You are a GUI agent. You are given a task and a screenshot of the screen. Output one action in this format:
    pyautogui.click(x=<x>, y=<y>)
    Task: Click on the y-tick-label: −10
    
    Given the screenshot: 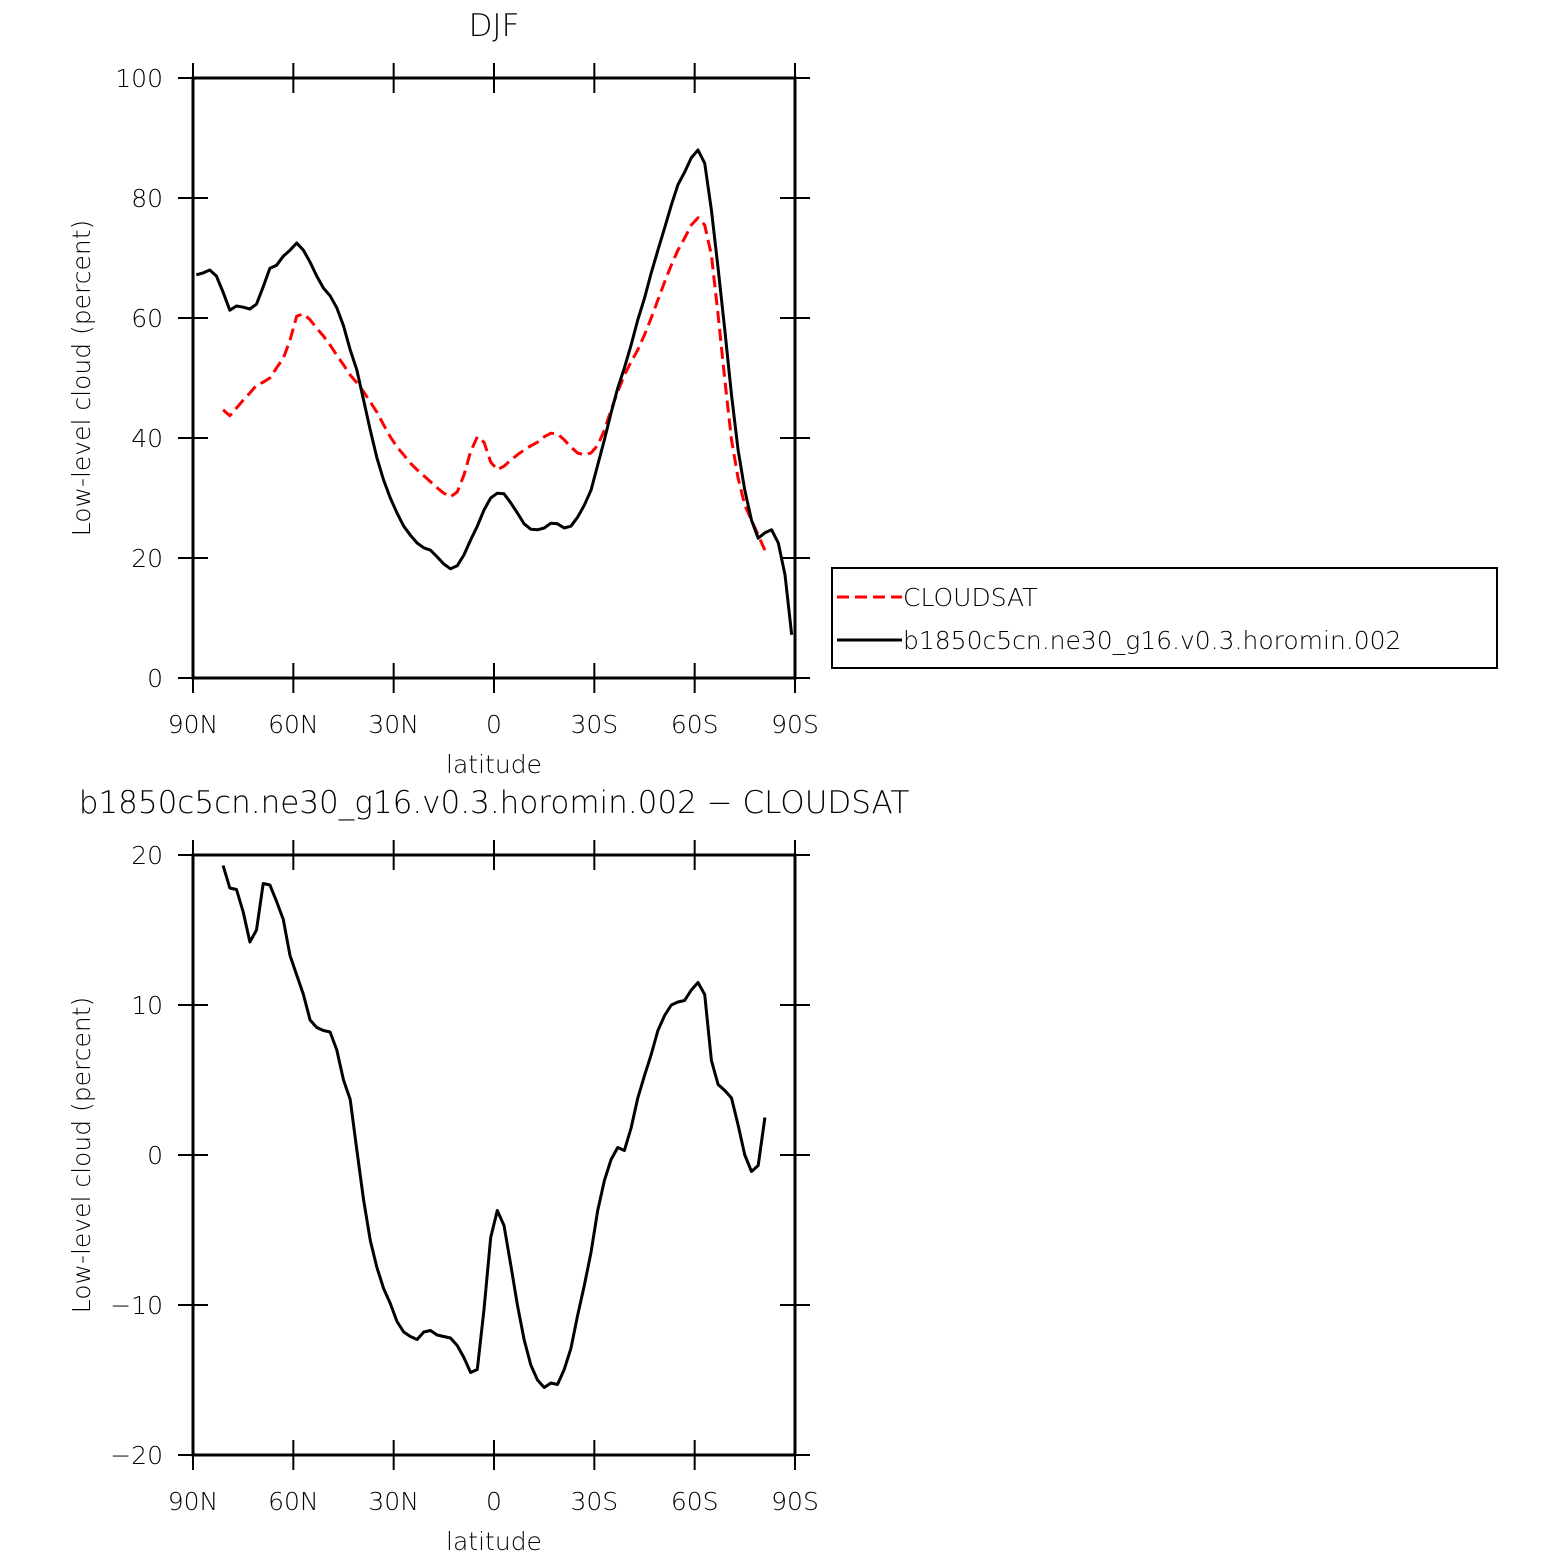 What is the action you would take?
    pyautogui.click(x=136, y=1305)
    